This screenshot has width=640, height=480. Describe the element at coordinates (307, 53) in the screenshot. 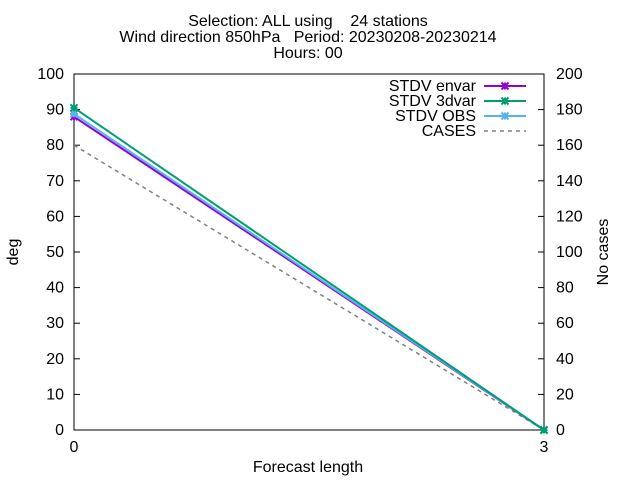

I see `chart-title-line: Hours: 00` at that location.